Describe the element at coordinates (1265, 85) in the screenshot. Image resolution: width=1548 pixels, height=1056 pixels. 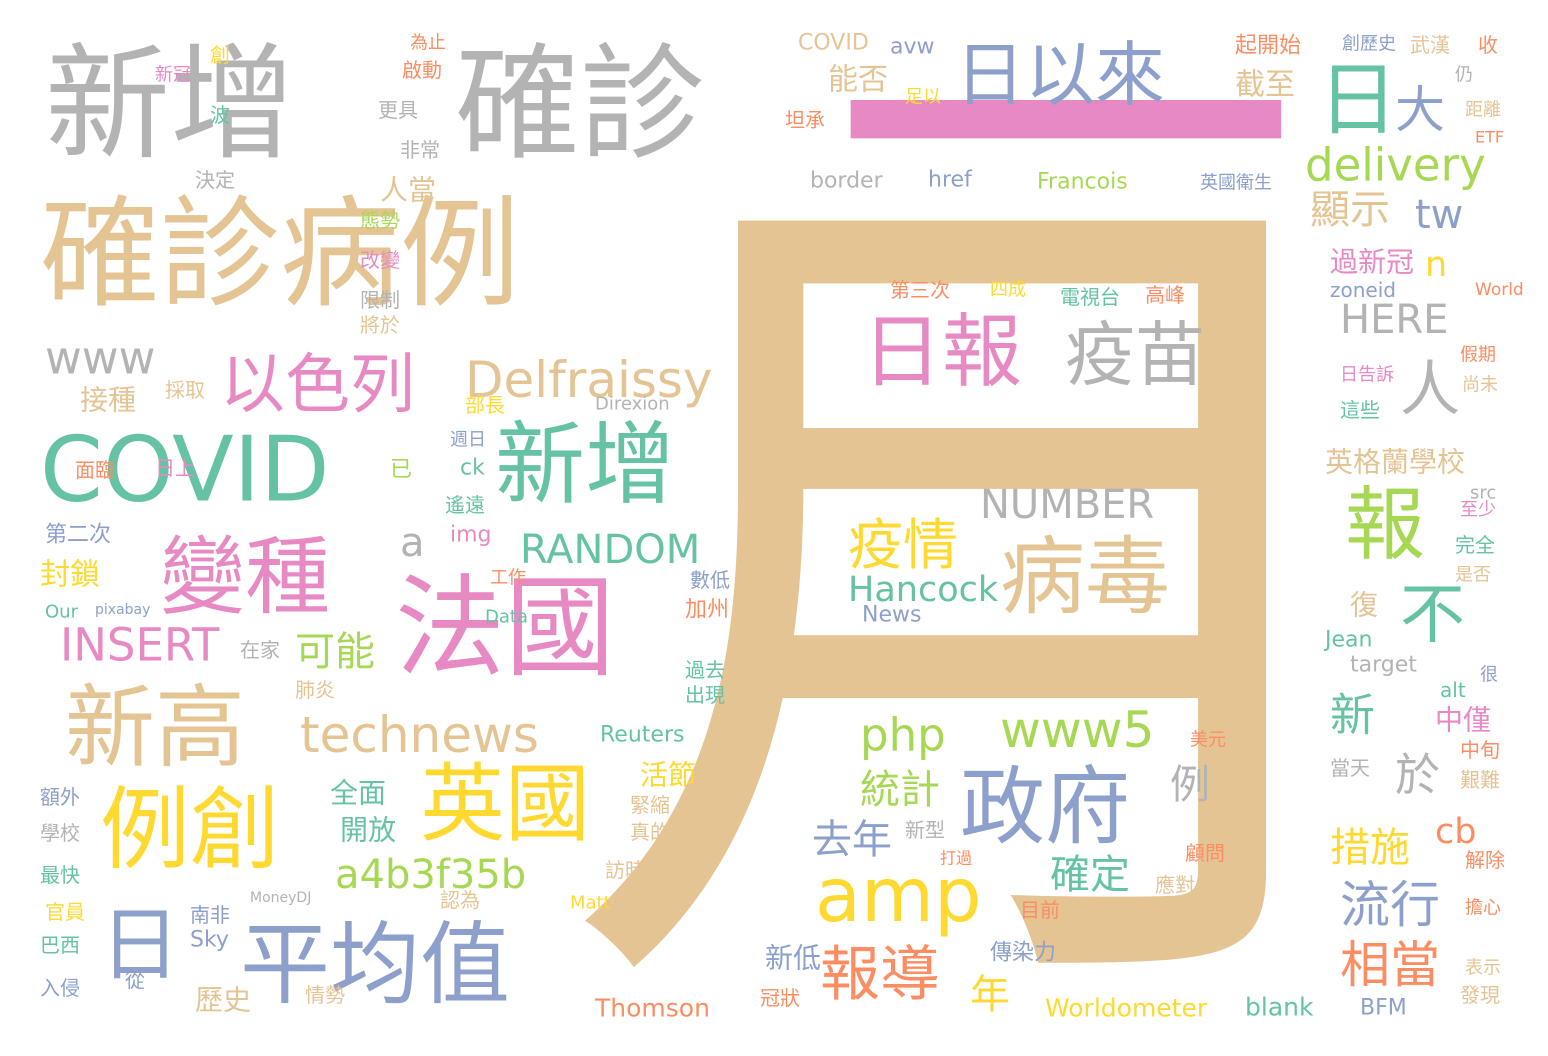
I see `word: 截至` at that location.